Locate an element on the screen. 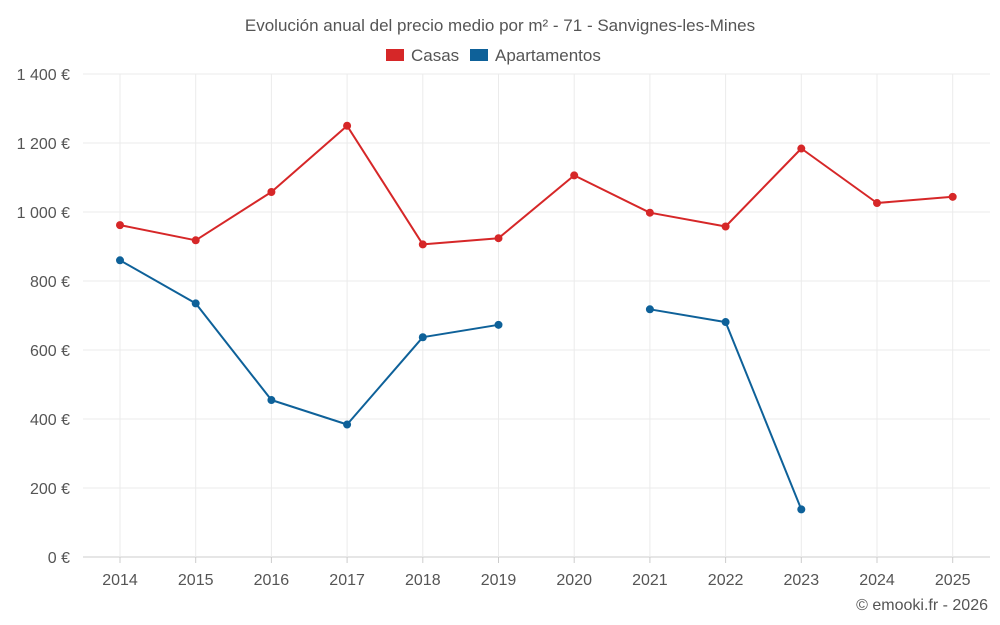  x-tick-label: 2016 is located at coordinates (272, 580).